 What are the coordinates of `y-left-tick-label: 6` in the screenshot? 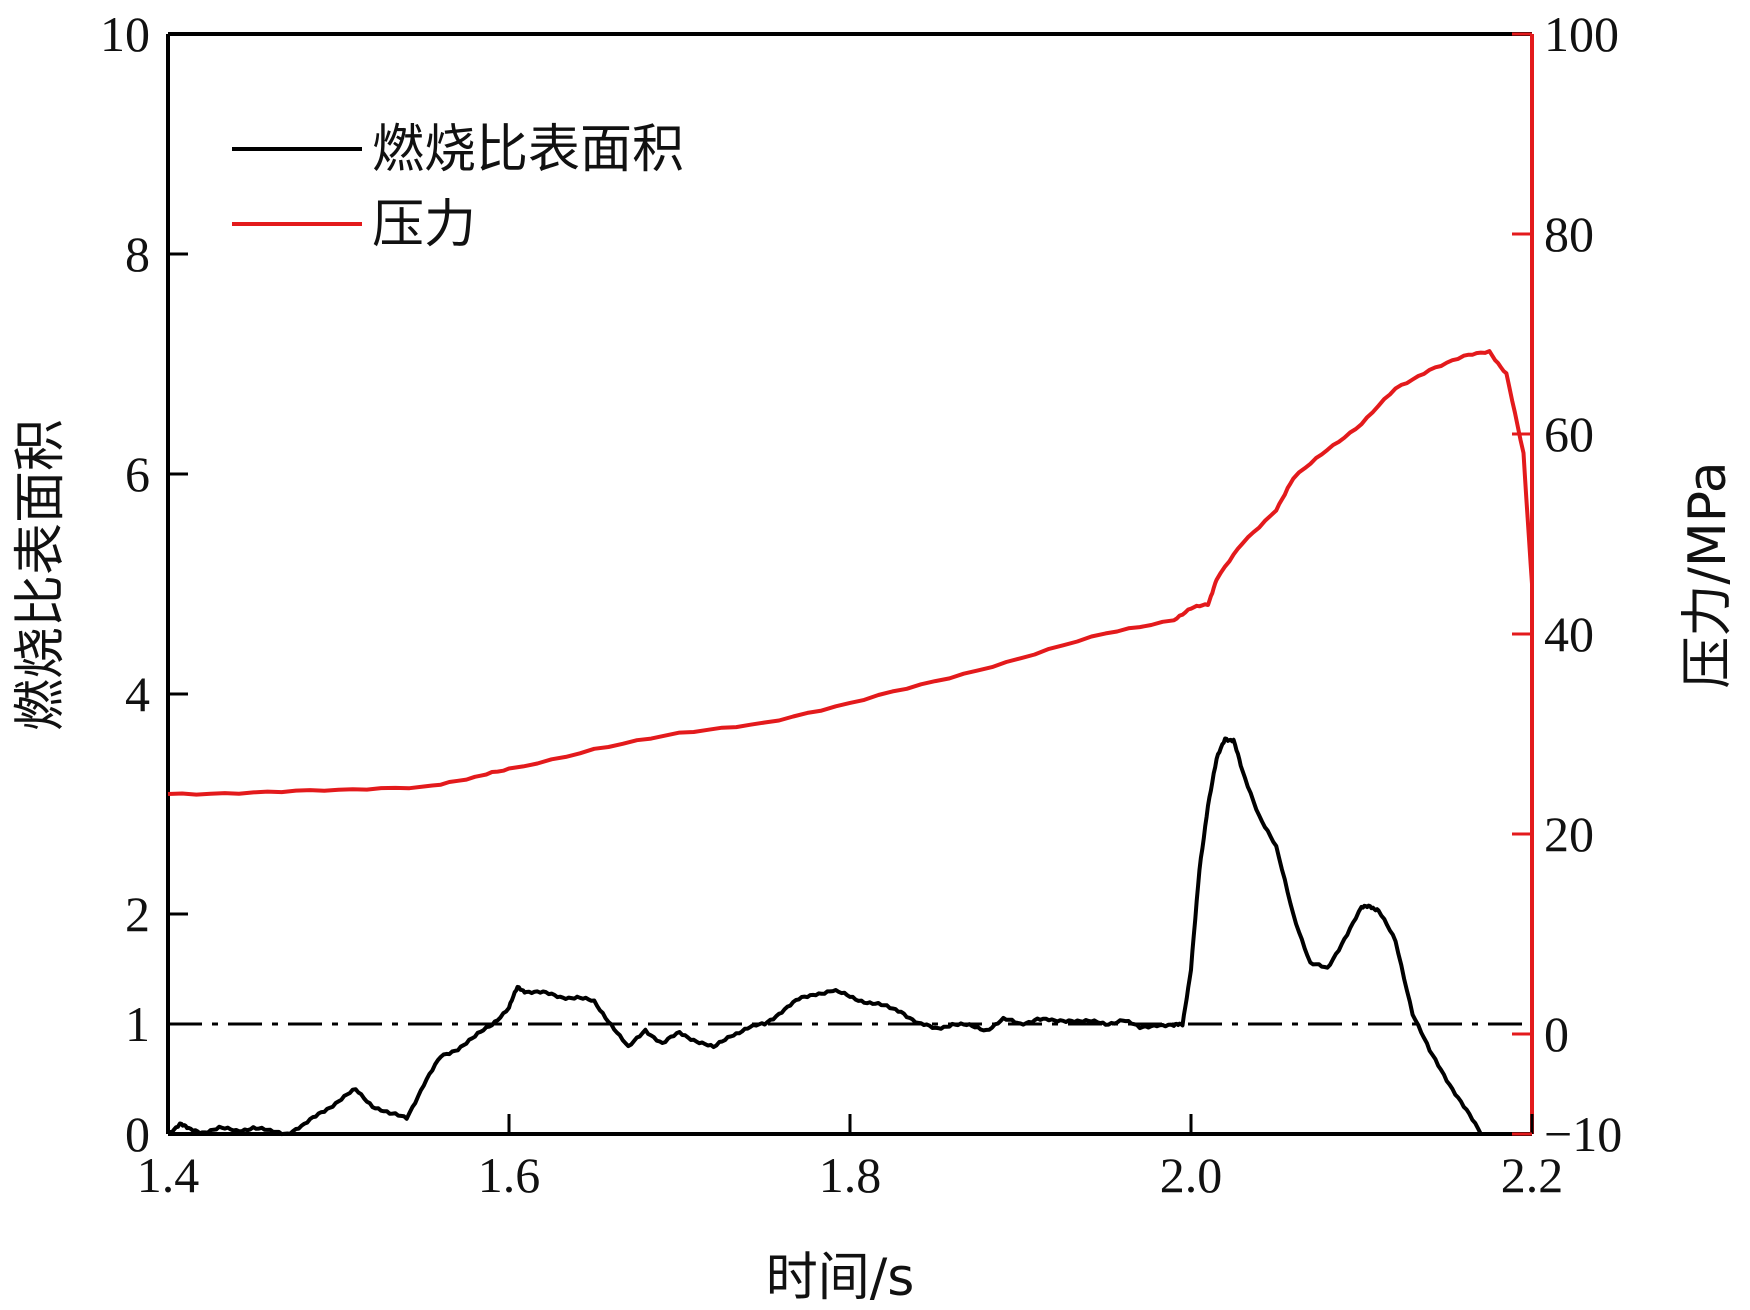 It's located at (137, 474).